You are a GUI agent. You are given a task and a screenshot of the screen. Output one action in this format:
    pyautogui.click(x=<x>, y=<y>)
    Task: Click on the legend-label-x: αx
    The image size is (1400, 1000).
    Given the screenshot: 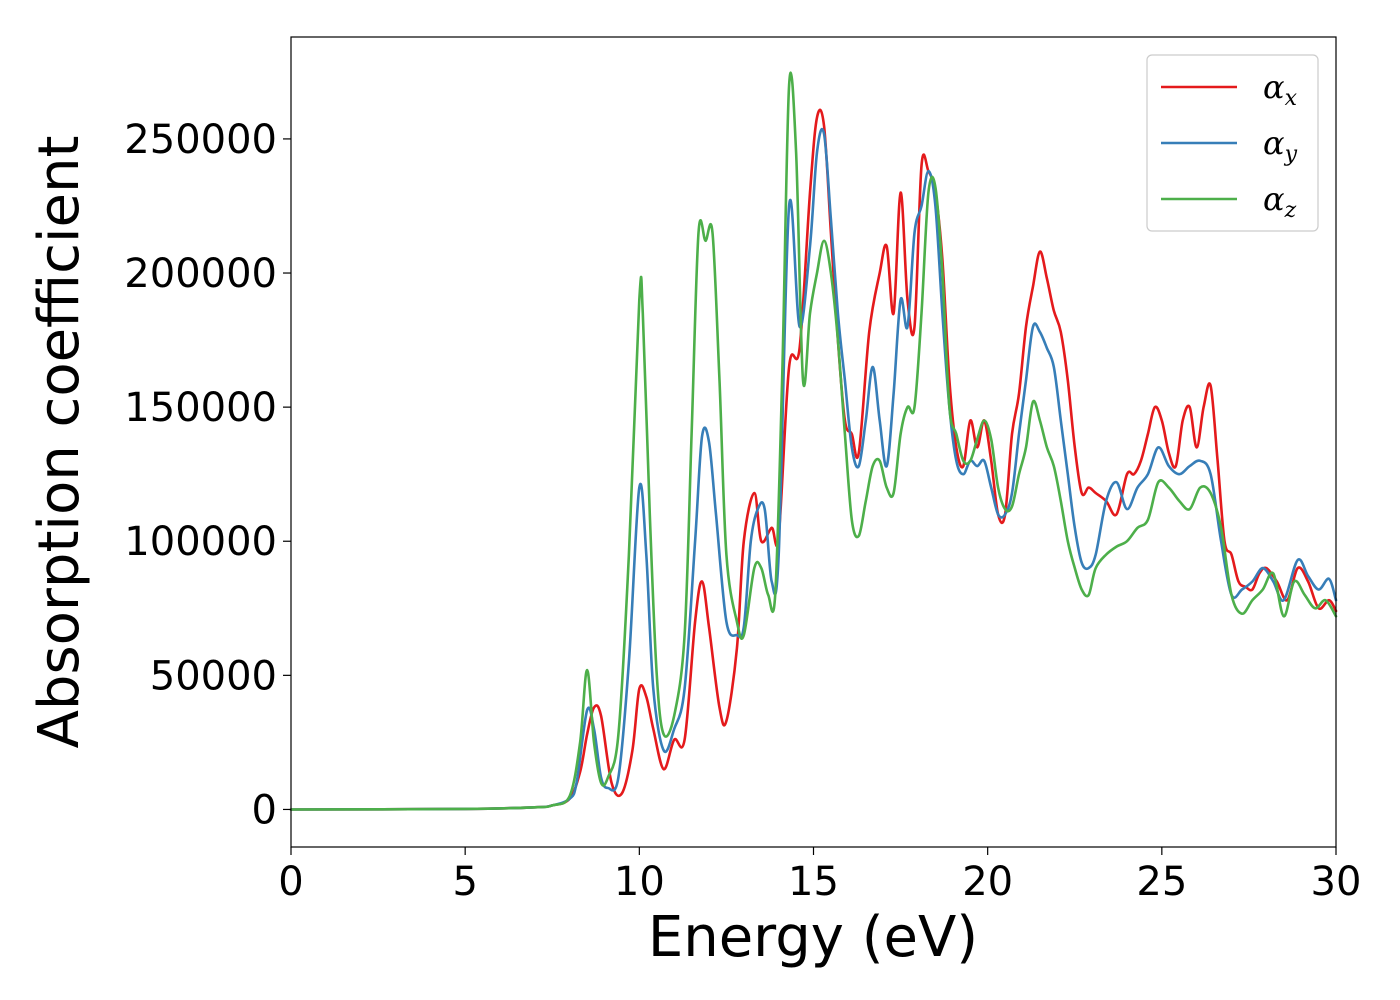 What is the action you would take?
    pyautogui.click(x=1280, y=89)
    